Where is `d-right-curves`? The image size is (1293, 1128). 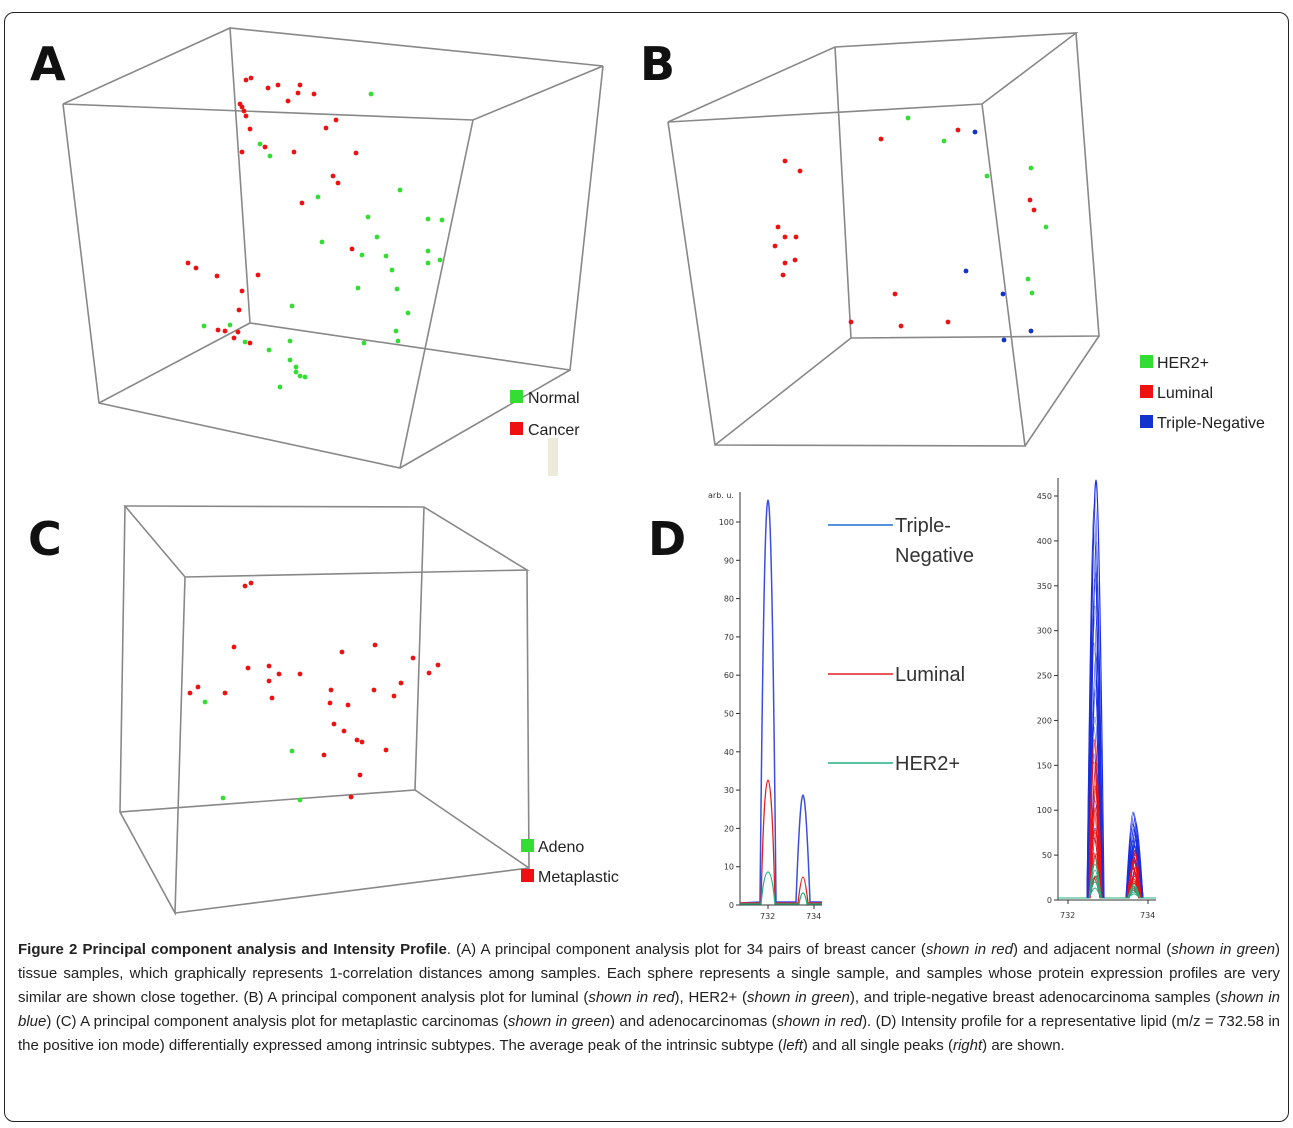 d-right-curves is located at coordinates (1107, 689).